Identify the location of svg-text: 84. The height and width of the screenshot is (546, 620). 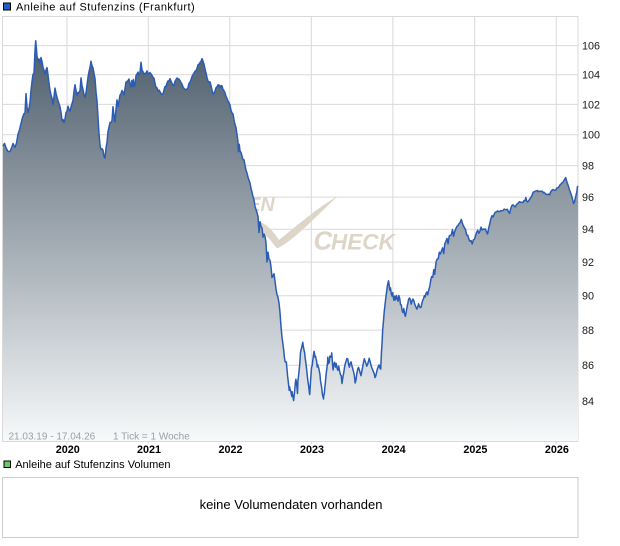
(588, 402).